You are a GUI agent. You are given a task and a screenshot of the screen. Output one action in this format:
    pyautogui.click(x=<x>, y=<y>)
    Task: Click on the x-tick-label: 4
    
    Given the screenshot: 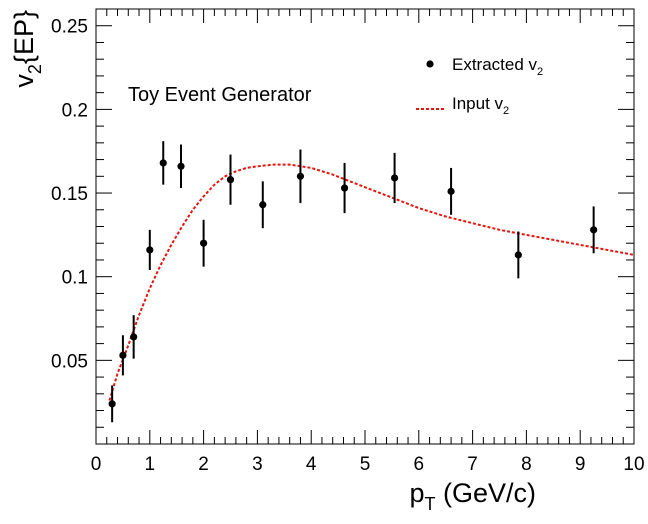 What is the action you would take?
    pyautogui.click(x=311, y=464)
    